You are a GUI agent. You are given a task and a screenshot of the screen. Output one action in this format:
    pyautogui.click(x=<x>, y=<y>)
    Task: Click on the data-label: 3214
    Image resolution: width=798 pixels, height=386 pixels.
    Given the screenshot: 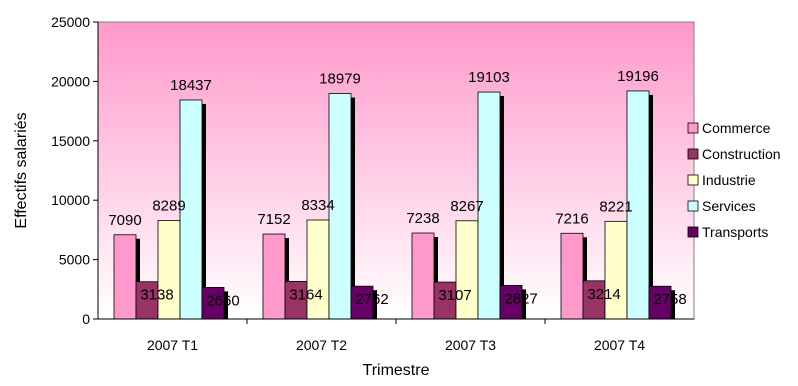 What is the action you would take?
    pyautogui.click(x=603, y=294)
    